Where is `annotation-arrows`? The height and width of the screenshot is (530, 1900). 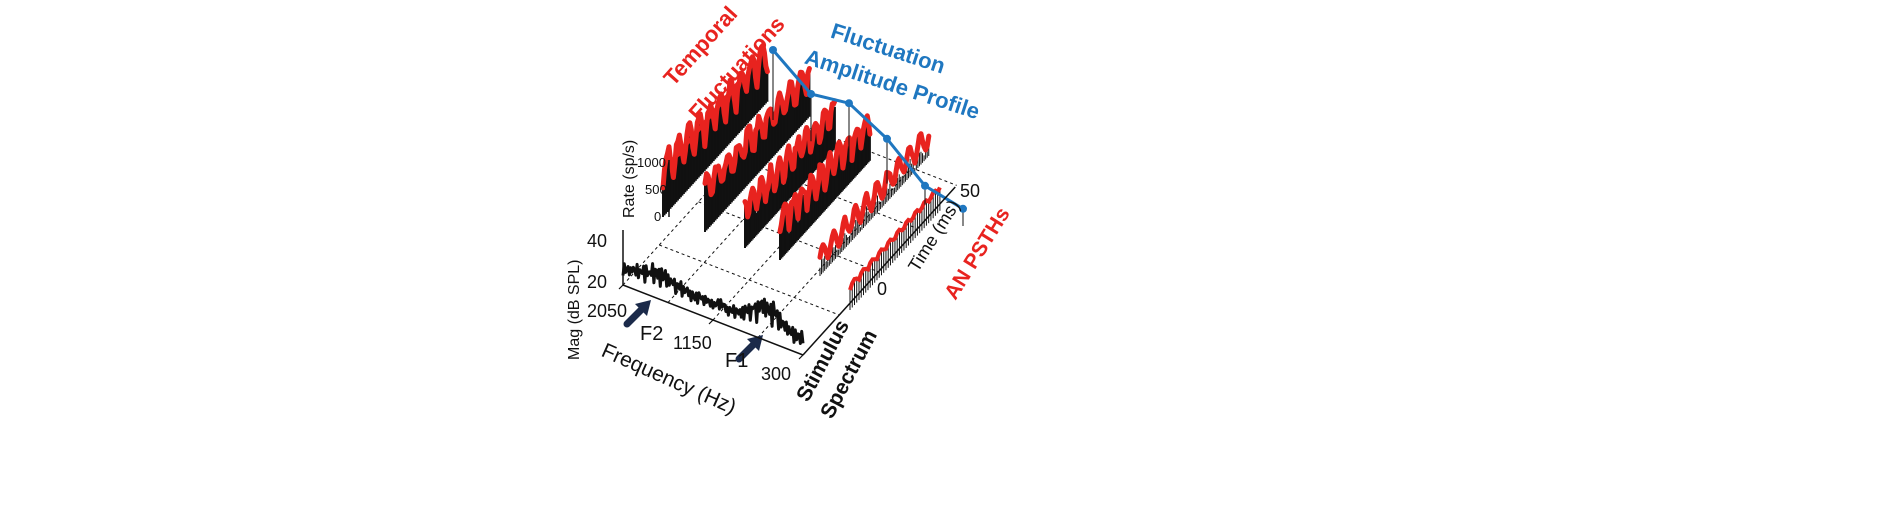 annotation-arrows is located at coordinates (693, 221).